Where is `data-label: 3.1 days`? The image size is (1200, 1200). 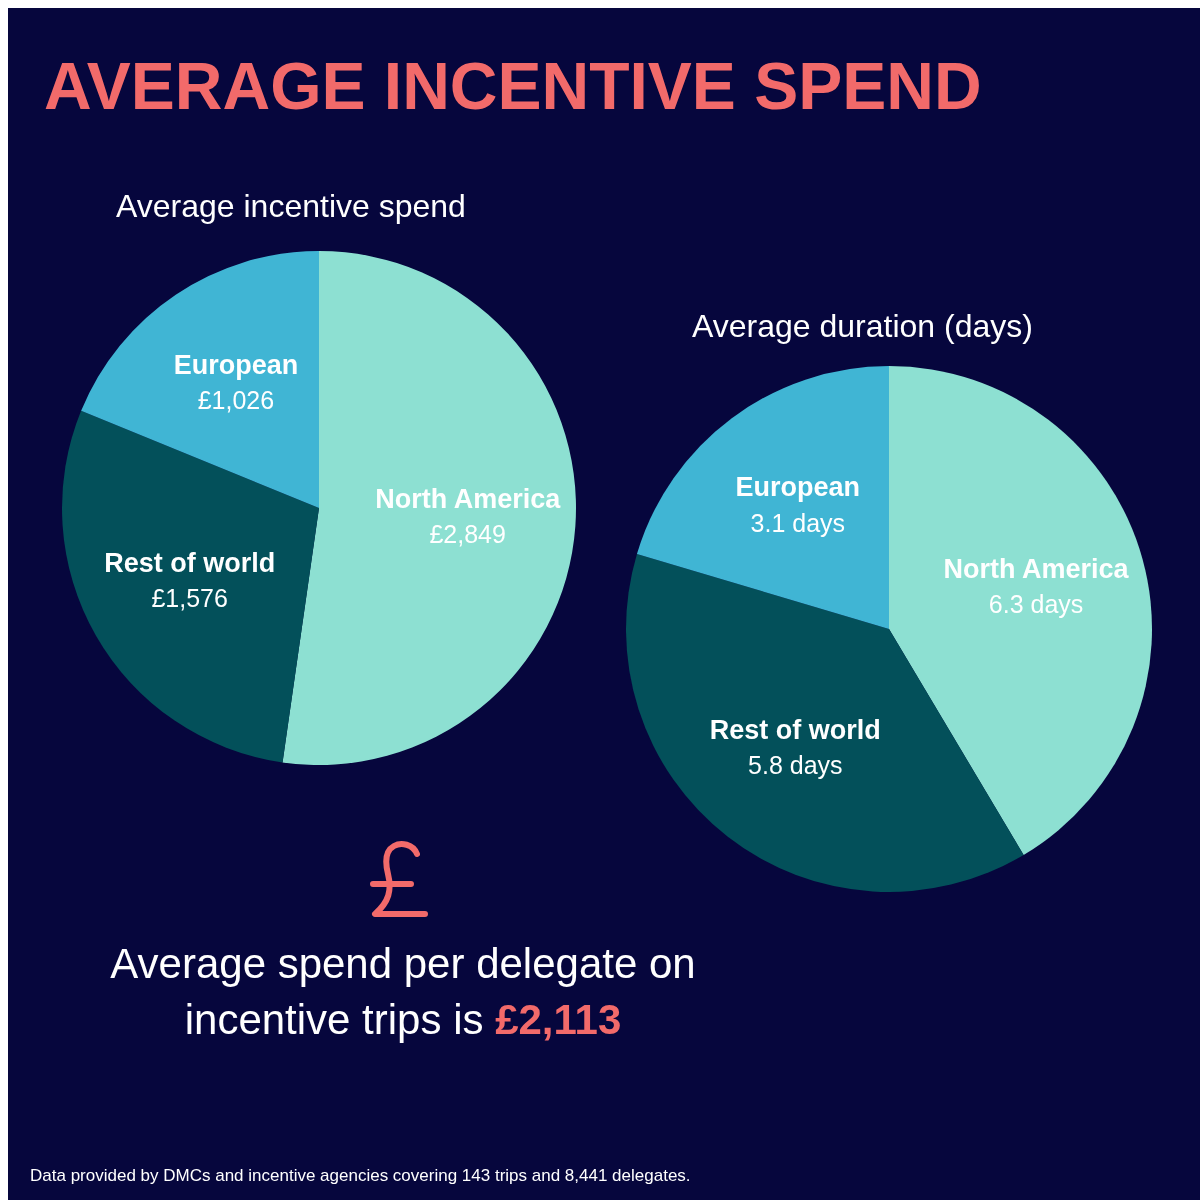 data-label: 3.1 days is located at coordinates (798, 522).